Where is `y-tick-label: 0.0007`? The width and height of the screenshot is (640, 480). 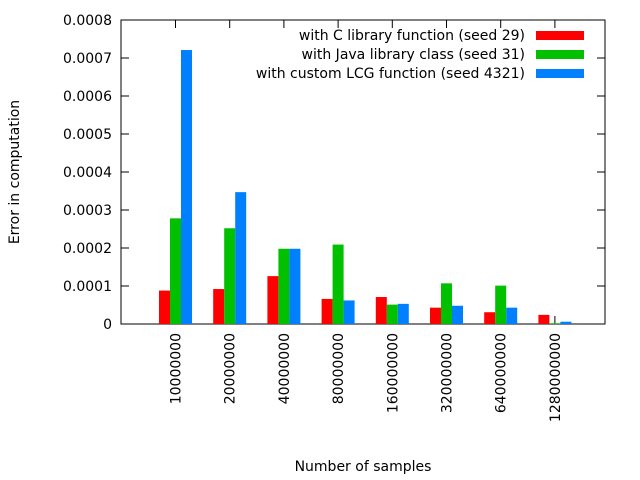 y-tick-label: 0.0007 is located at coordinates (87, 59).